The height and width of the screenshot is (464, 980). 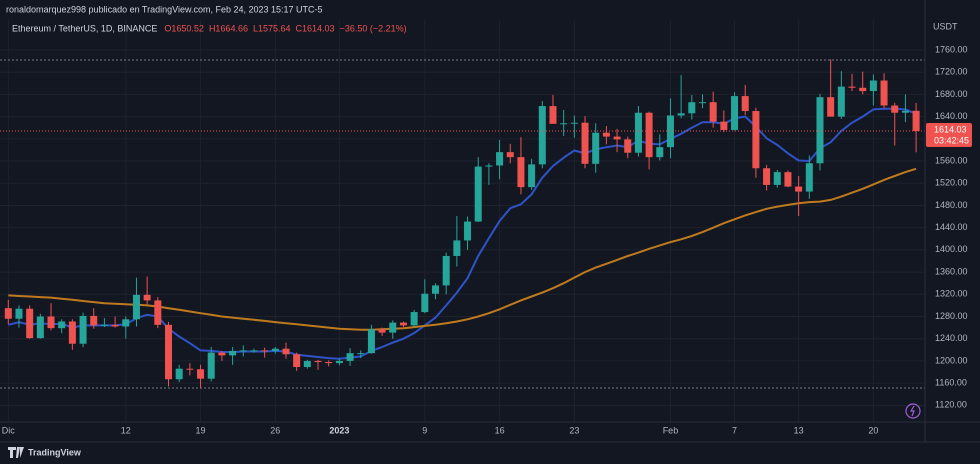 I want to click on y-tick-label: 1120.00, so click(x=951, y=405).